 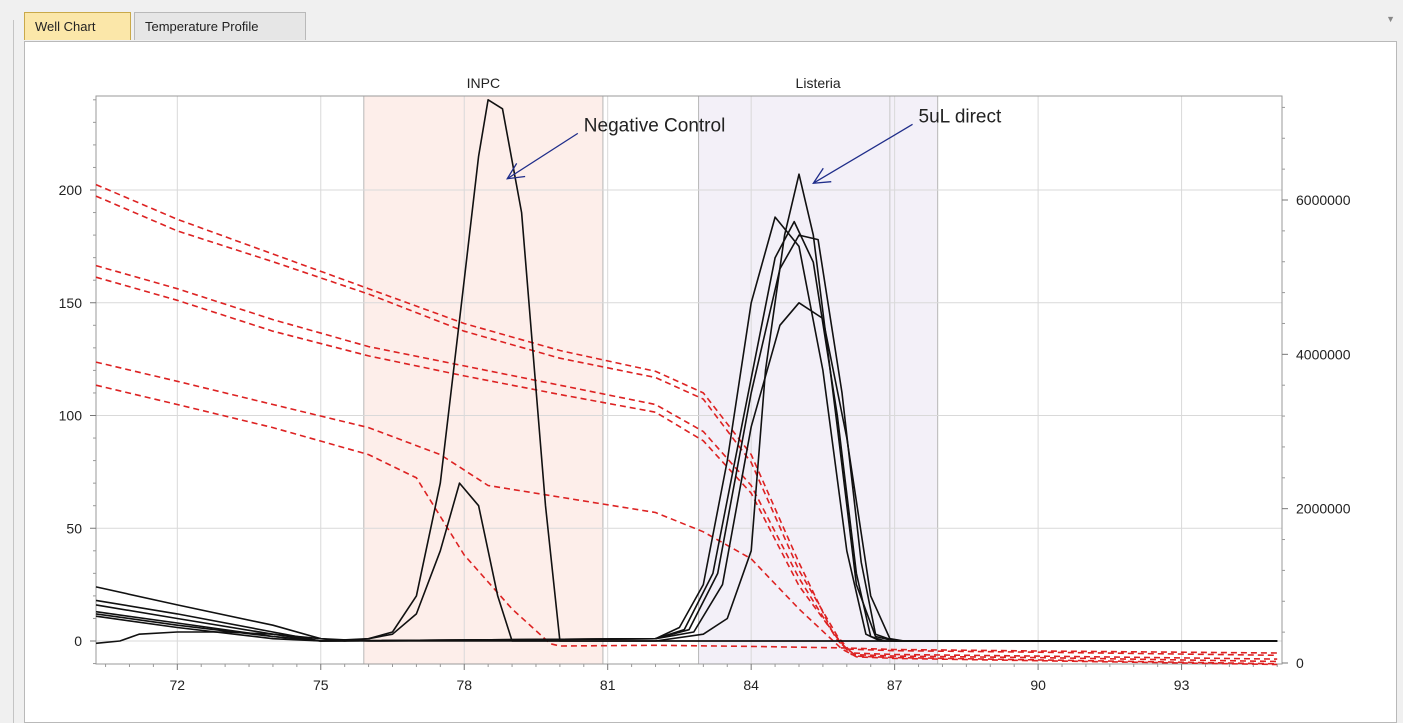 I want to click on y2-tick-label-0: 0, so click(x=1300, y=663).